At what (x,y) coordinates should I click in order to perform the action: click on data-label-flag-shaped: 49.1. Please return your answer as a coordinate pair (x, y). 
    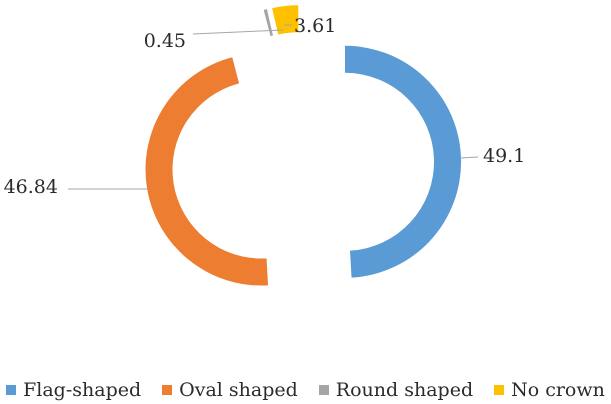
    Looking at the image, I should click on (504, 156).